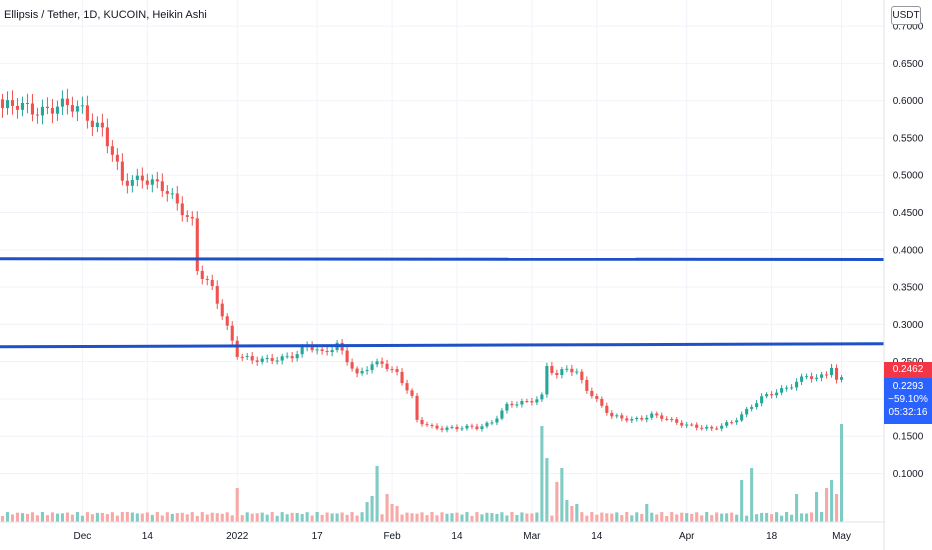 The image size is (932, 550). What do you see at coordinates (906, 15) in the screenshot?
I see `currency-unit-button: USDT` at bounding box center [906, 15].